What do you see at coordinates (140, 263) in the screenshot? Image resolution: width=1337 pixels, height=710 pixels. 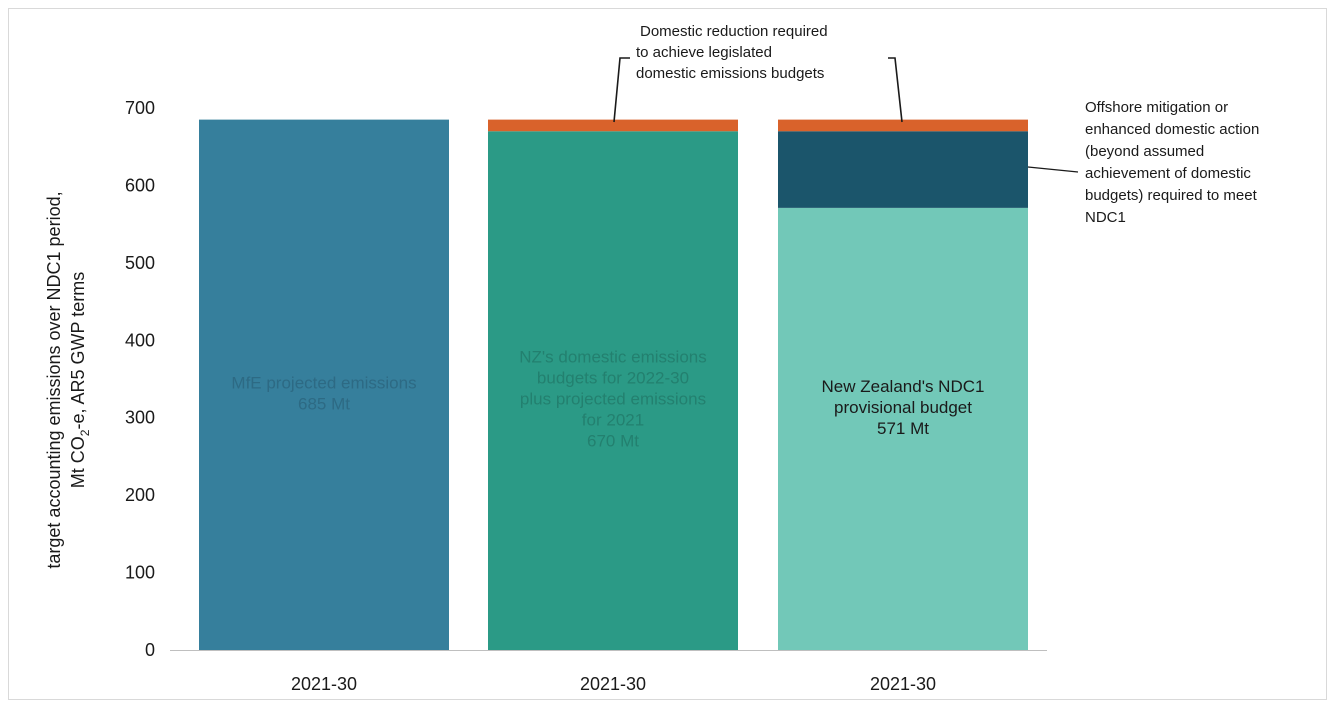 I see `y-tick-label: 500` at bounding box center [140, 263].